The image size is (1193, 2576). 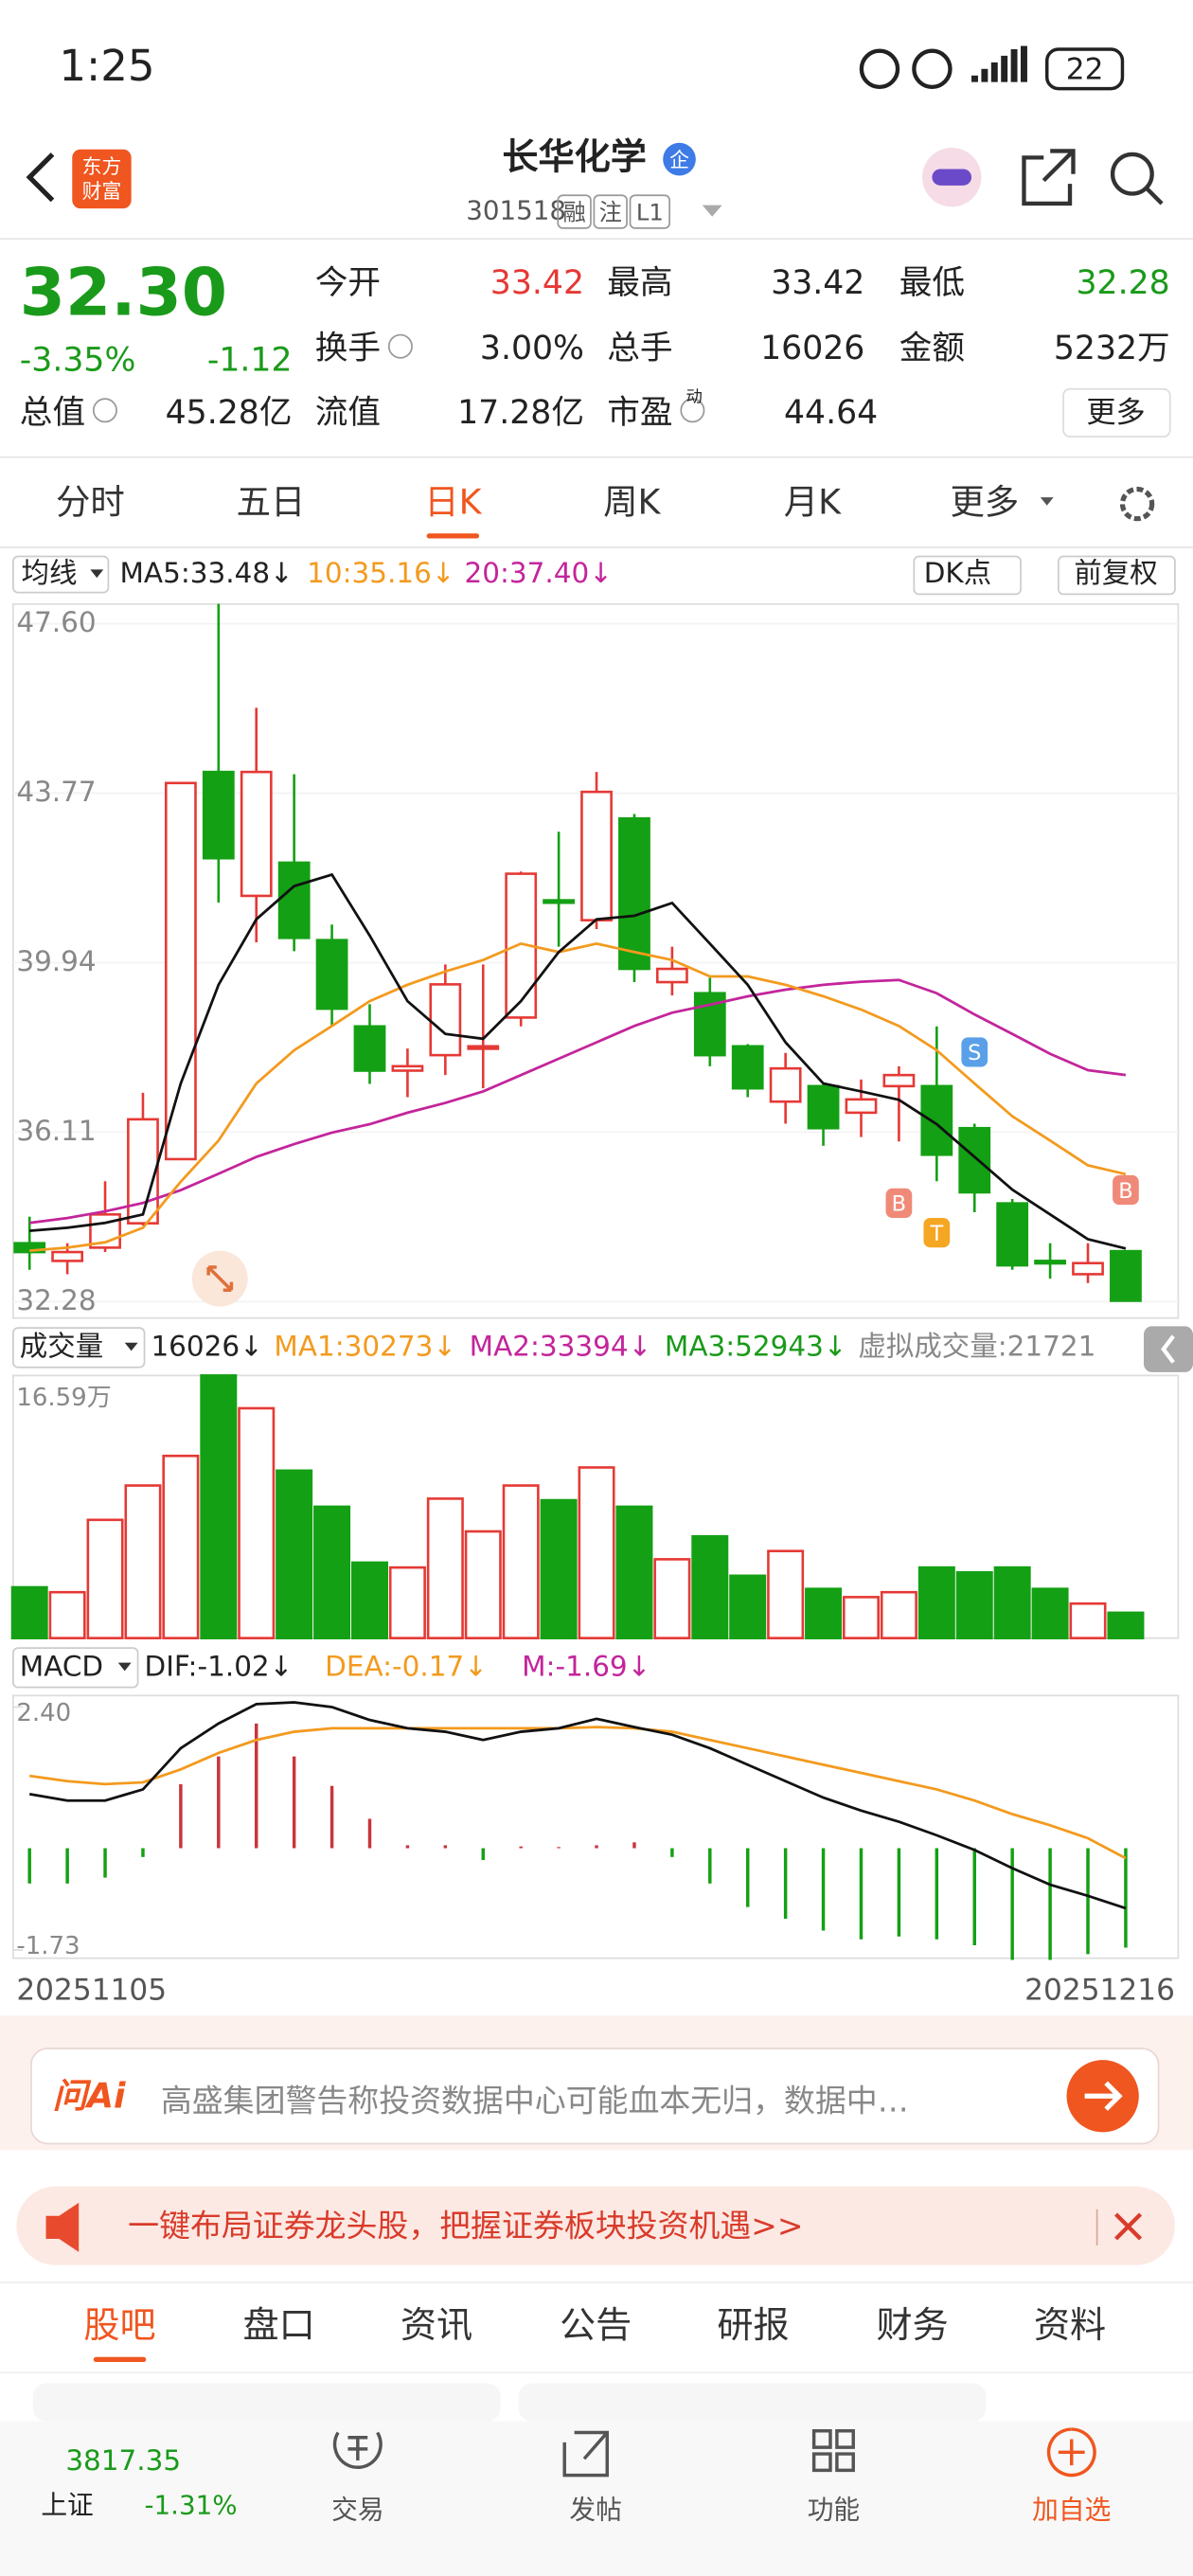 What do you see at coordinates (632, 502) in the screenshot?
I see `tab: 周K` at bounding box center [632, 502].